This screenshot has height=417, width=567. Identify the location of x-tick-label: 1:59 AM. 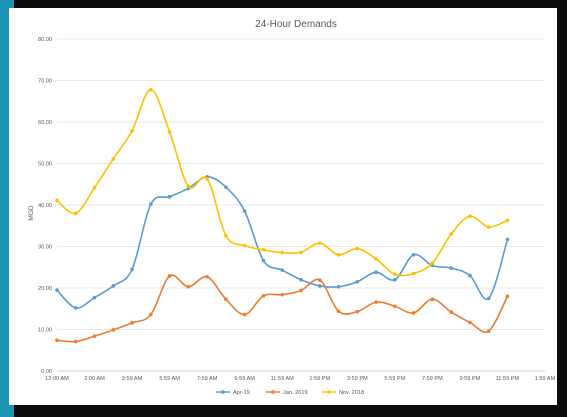
(545, 379).